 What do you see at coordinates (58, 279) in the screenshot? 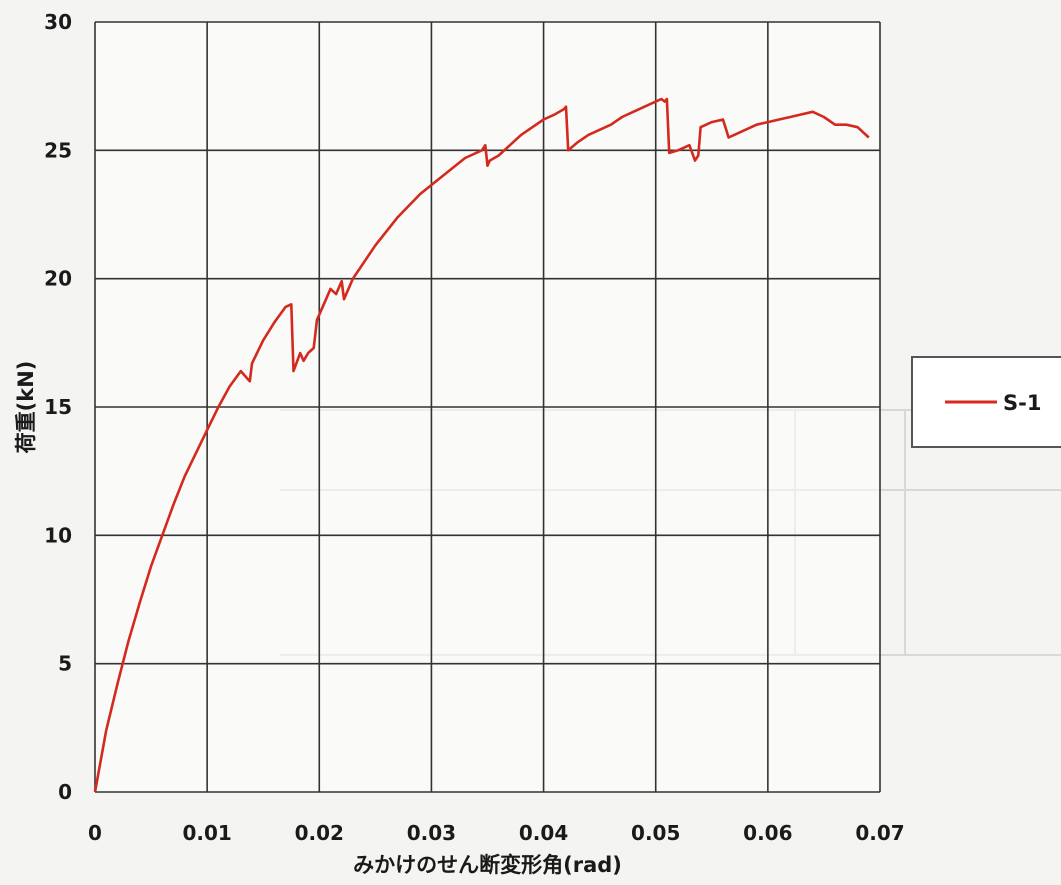
I see `y-tick-label: 20` at bounding box center [58, 279].